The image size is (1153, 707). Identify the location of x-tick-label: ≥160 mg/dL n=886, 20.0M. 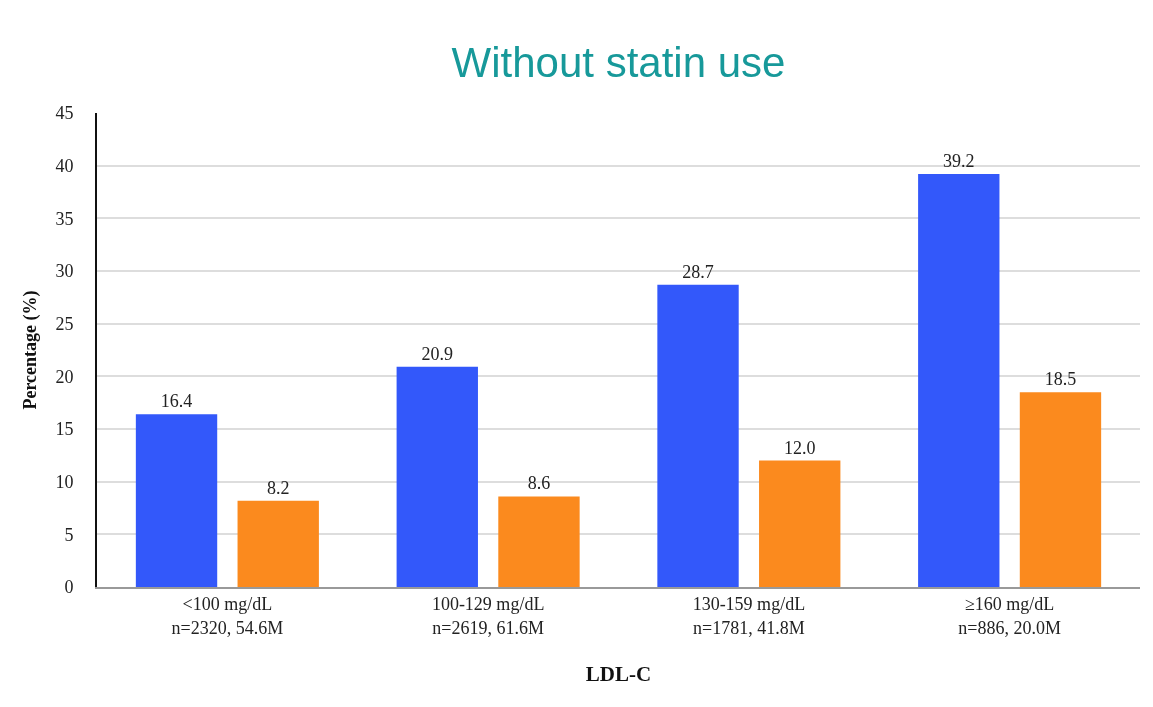
(1009, 616).